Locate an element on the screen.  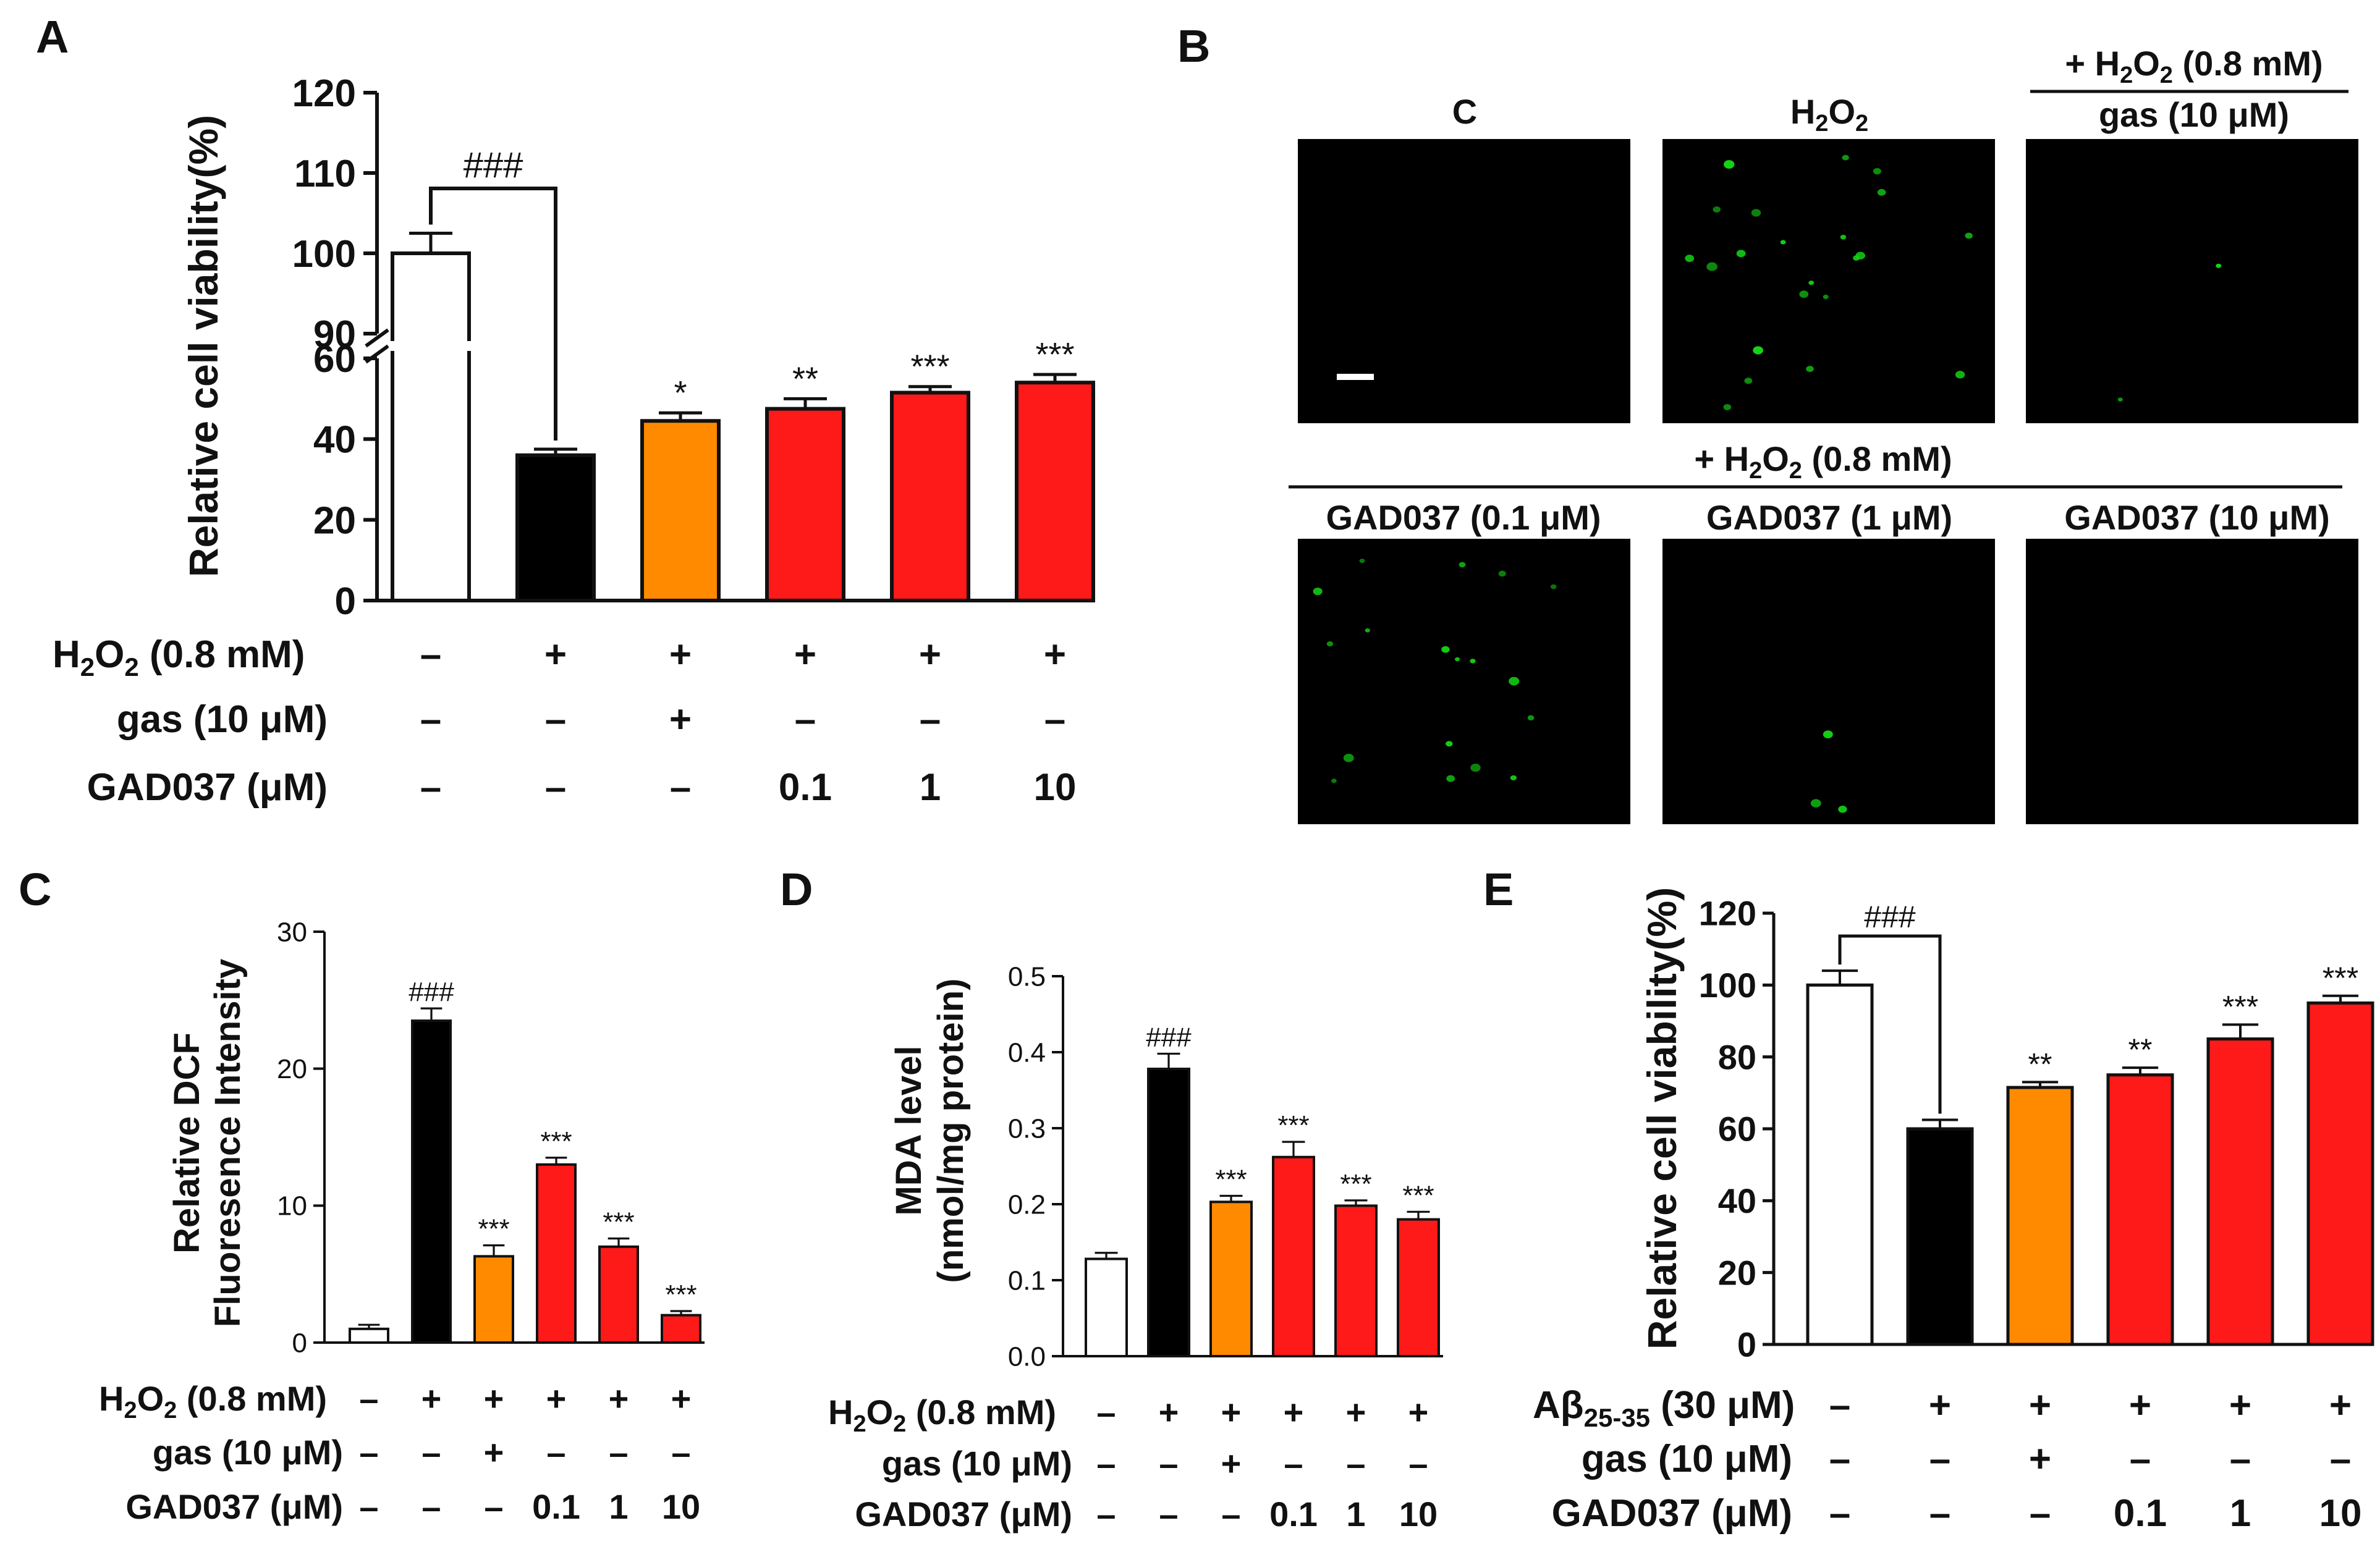
bars-e: – + + + + + – – + – – – – – – 0.1 1 10 is located at coordinates (2090, 1252).